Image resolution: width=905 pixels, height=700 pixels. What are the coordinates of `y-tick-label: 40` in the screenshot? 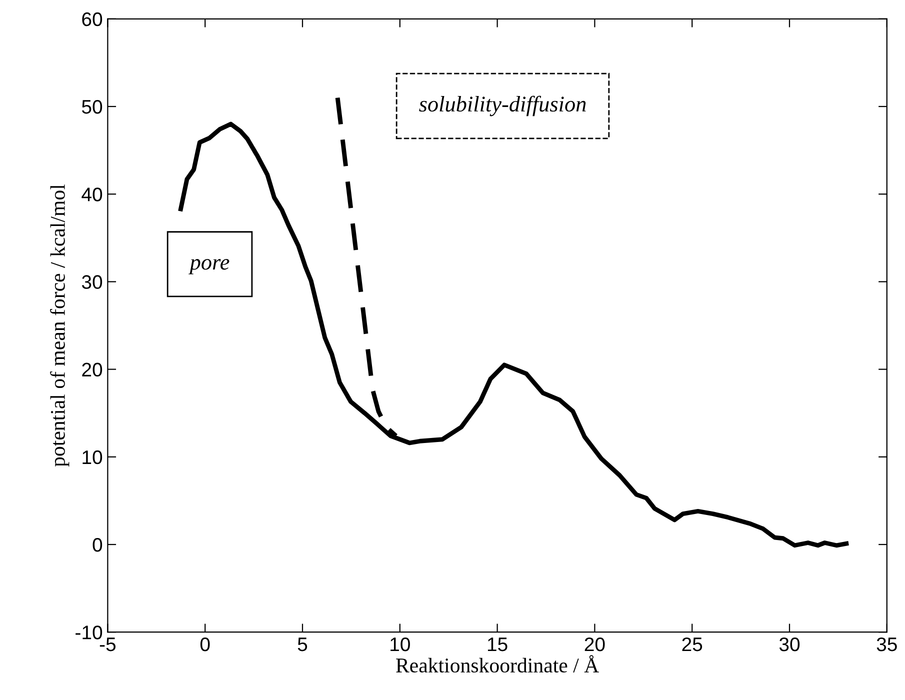 It's located at (92, 195).